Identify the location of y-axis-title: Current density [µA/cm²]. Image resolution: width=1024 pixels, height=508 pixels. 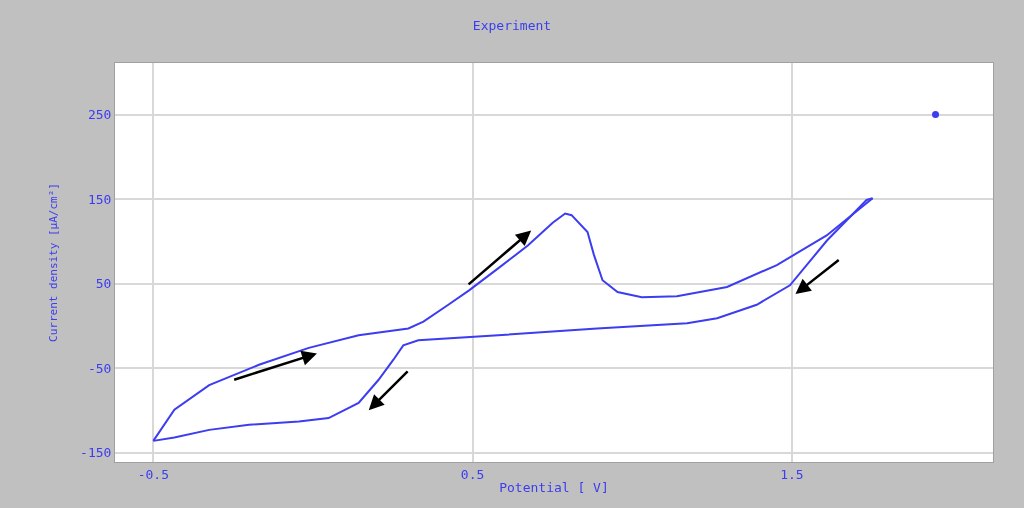
(53, 262).